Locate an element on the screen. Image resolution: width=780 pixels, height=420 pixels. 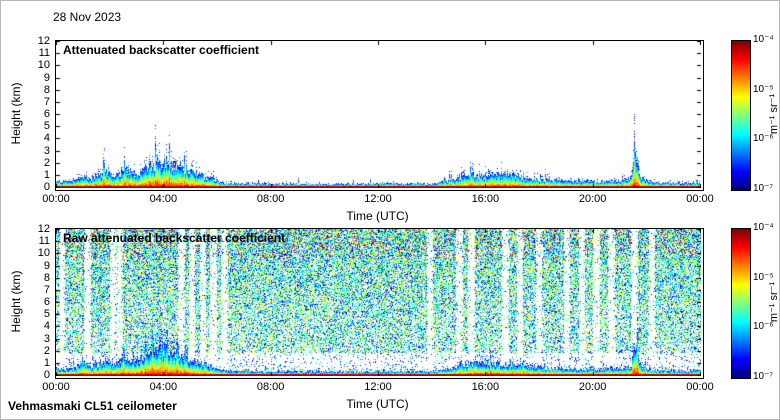
date-label: 28 Nov 2023 is located at coordinates (87, 17).